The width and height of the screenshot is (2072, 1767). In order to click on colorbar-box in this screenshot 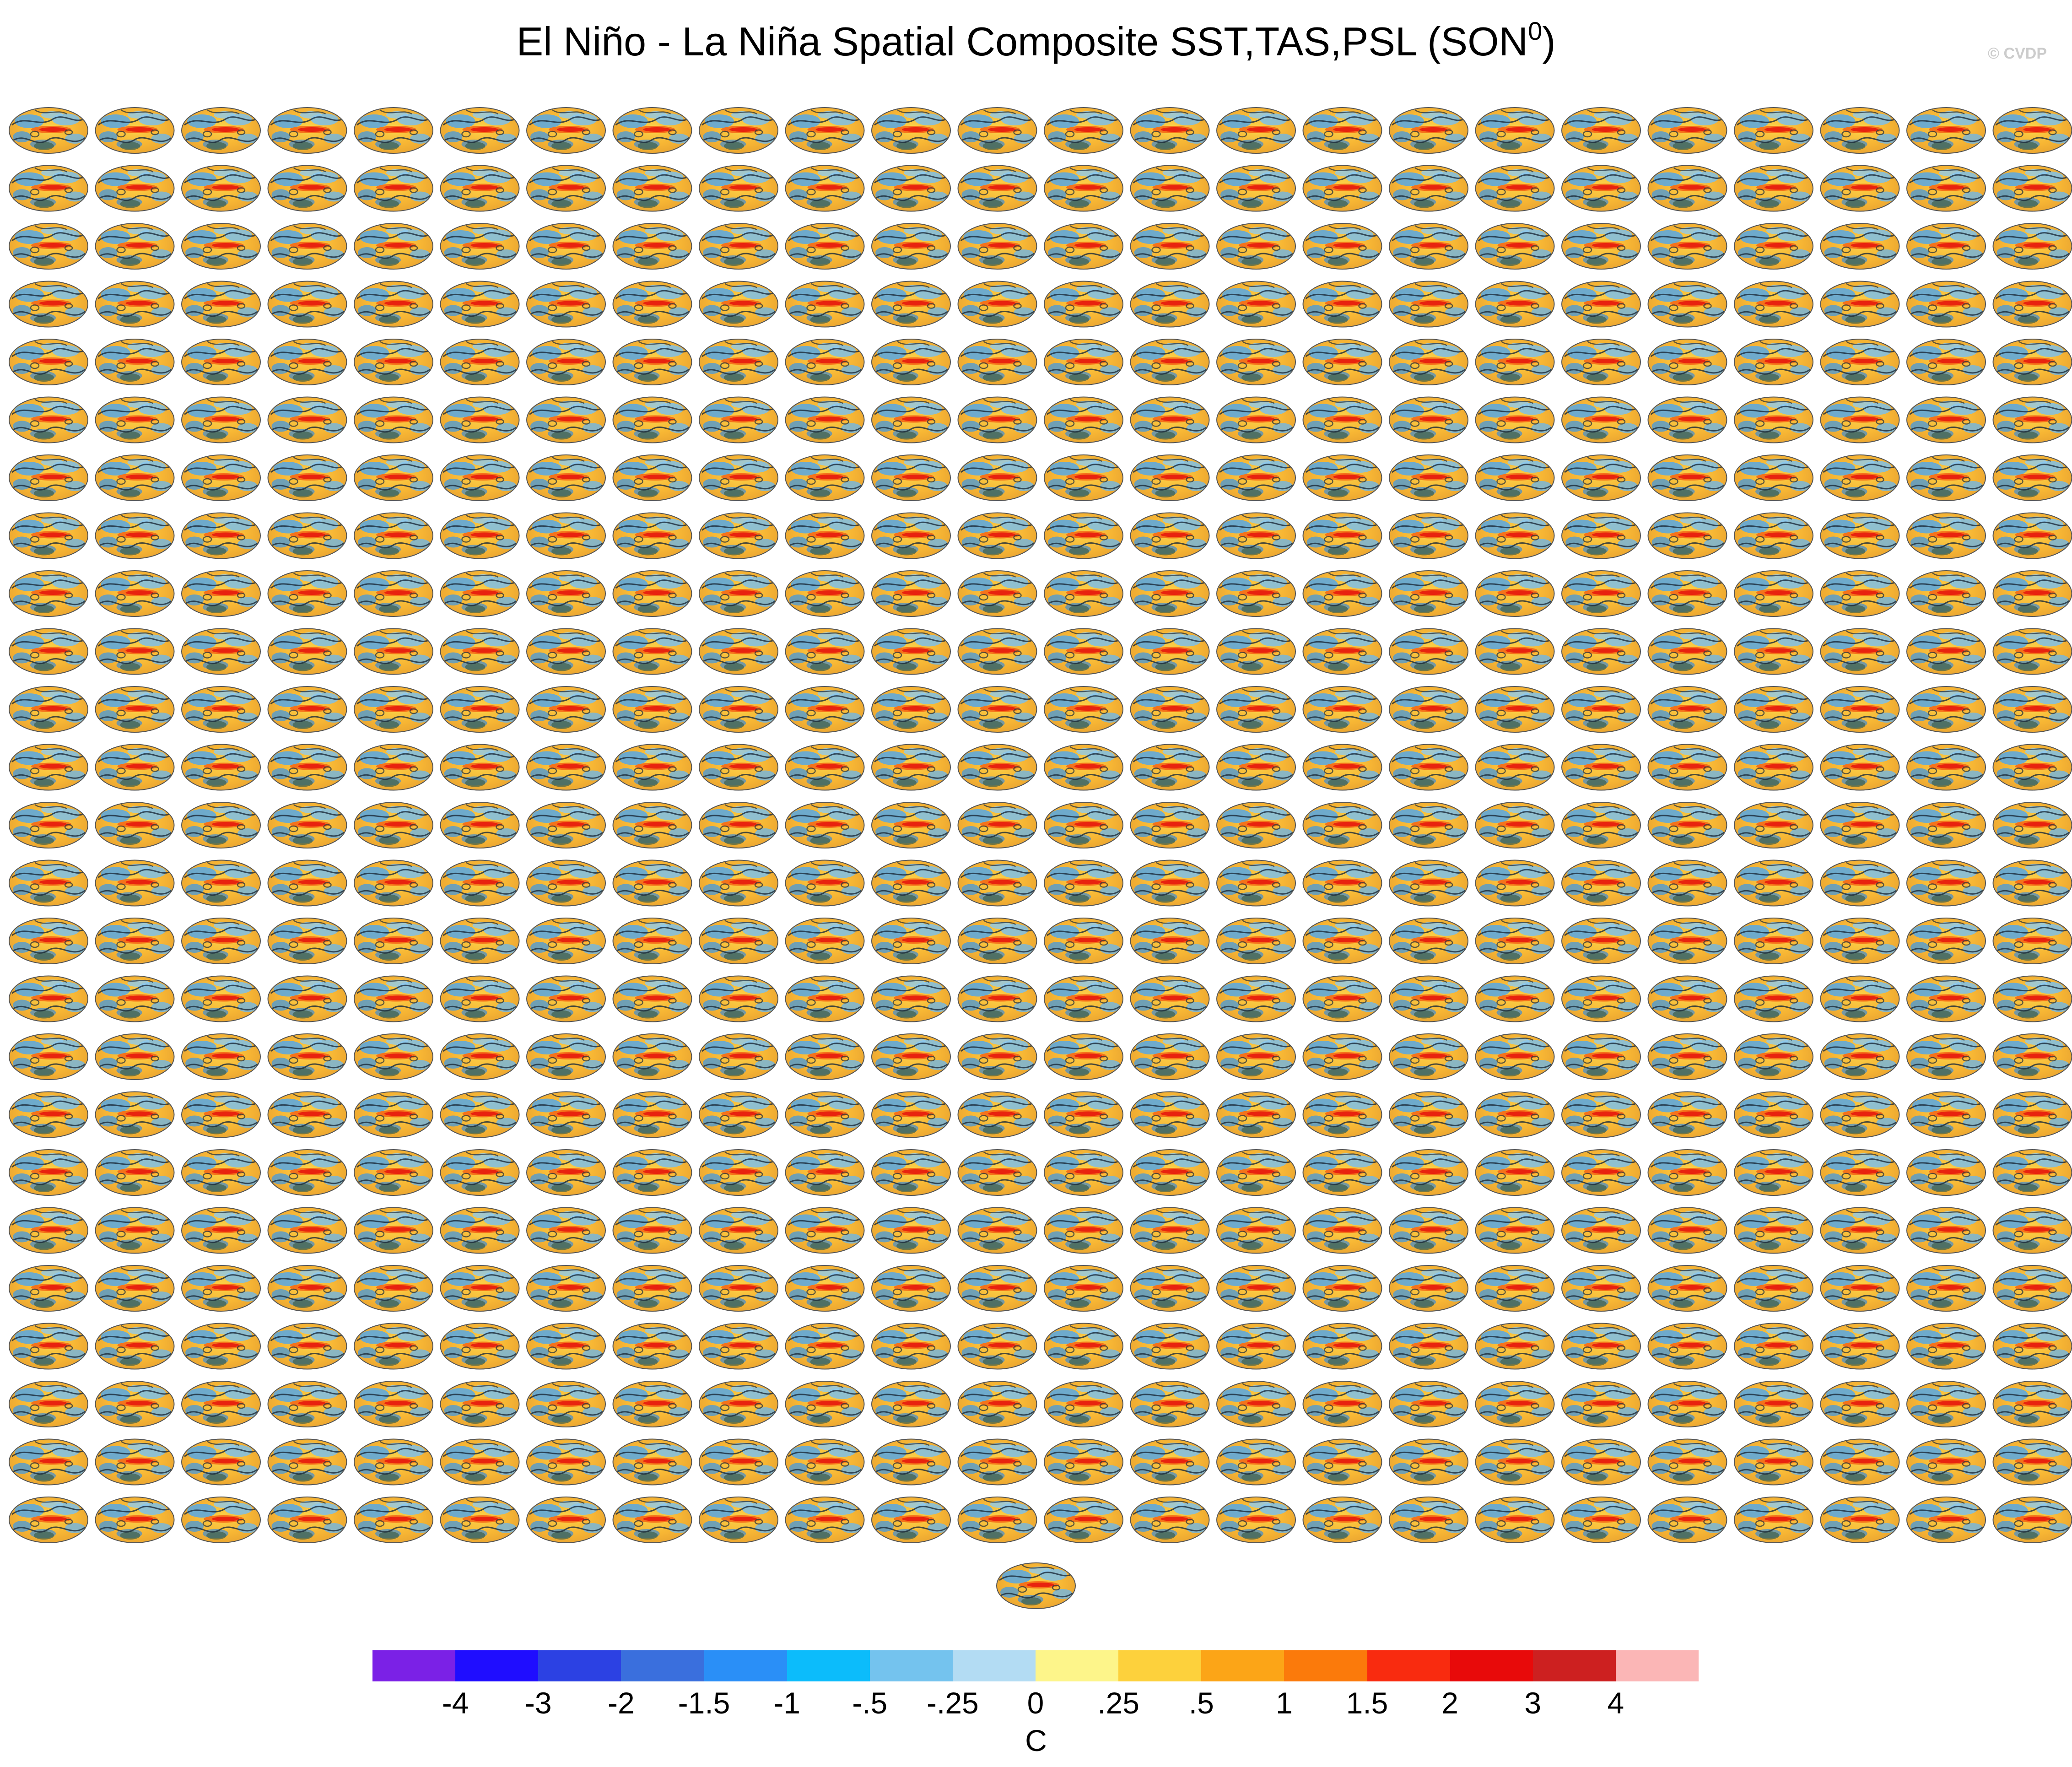, I will do `click(745, 1665)`.